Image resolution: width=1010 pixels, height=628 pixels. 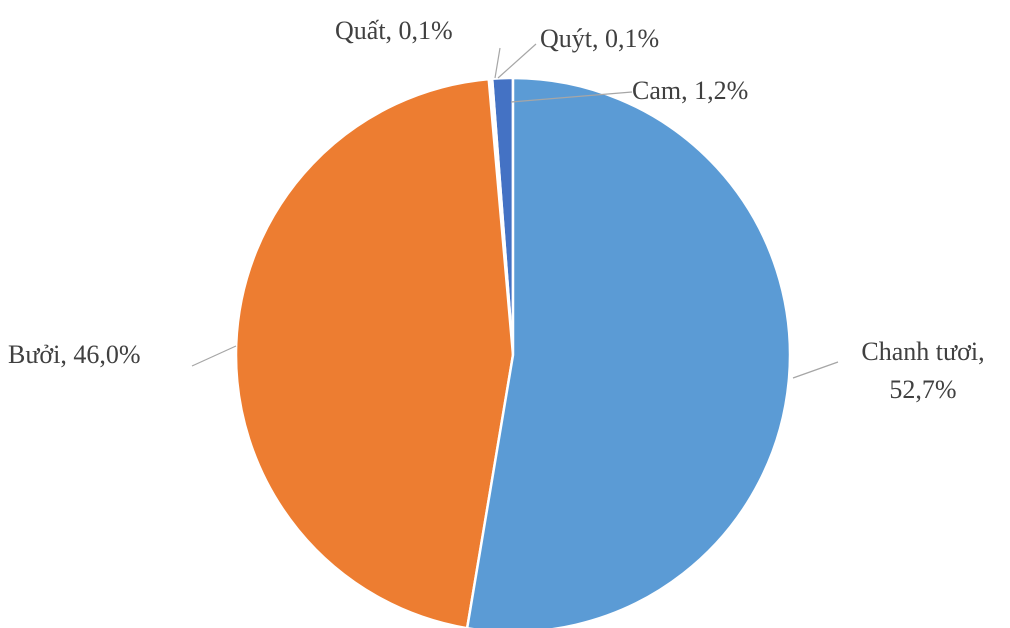 I want to click on data-label: Chanh tươi, 52,7%, so click(x=923, y=370).